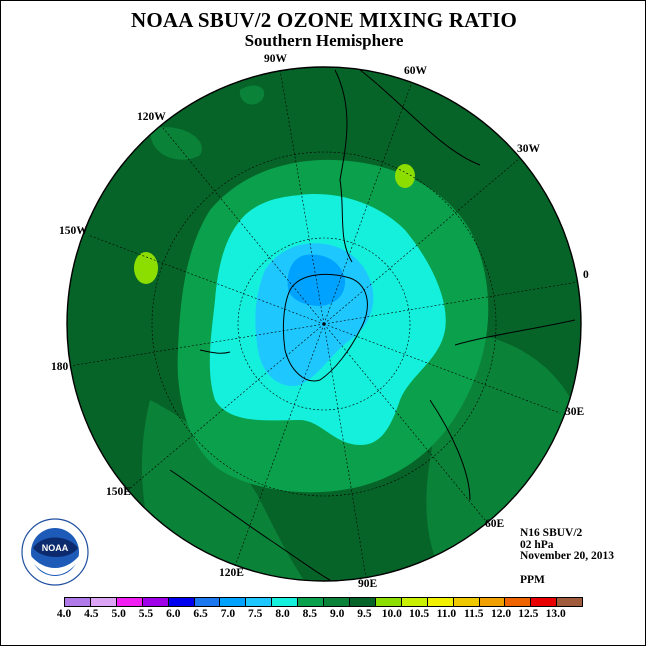 The height and width of the screenshot is (648, 648). I want to click on colorbar-tick-label: 8.5, so click(310, 614).